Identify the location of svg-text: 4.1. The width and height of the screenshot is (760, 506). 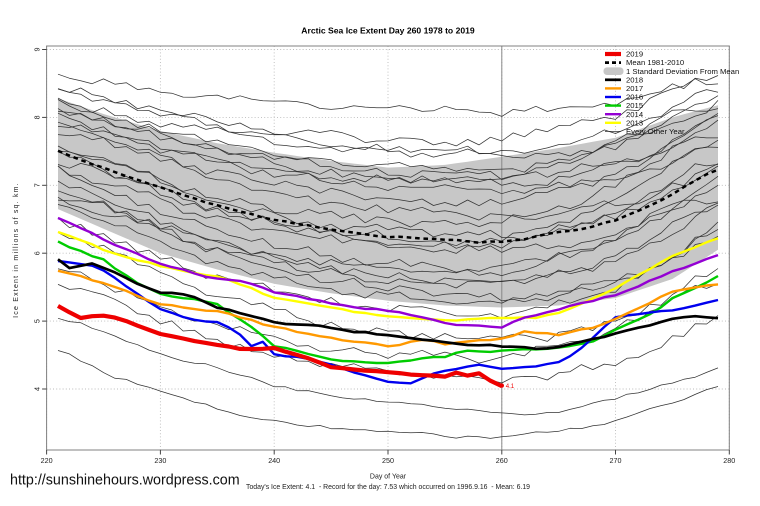
(510, 387).